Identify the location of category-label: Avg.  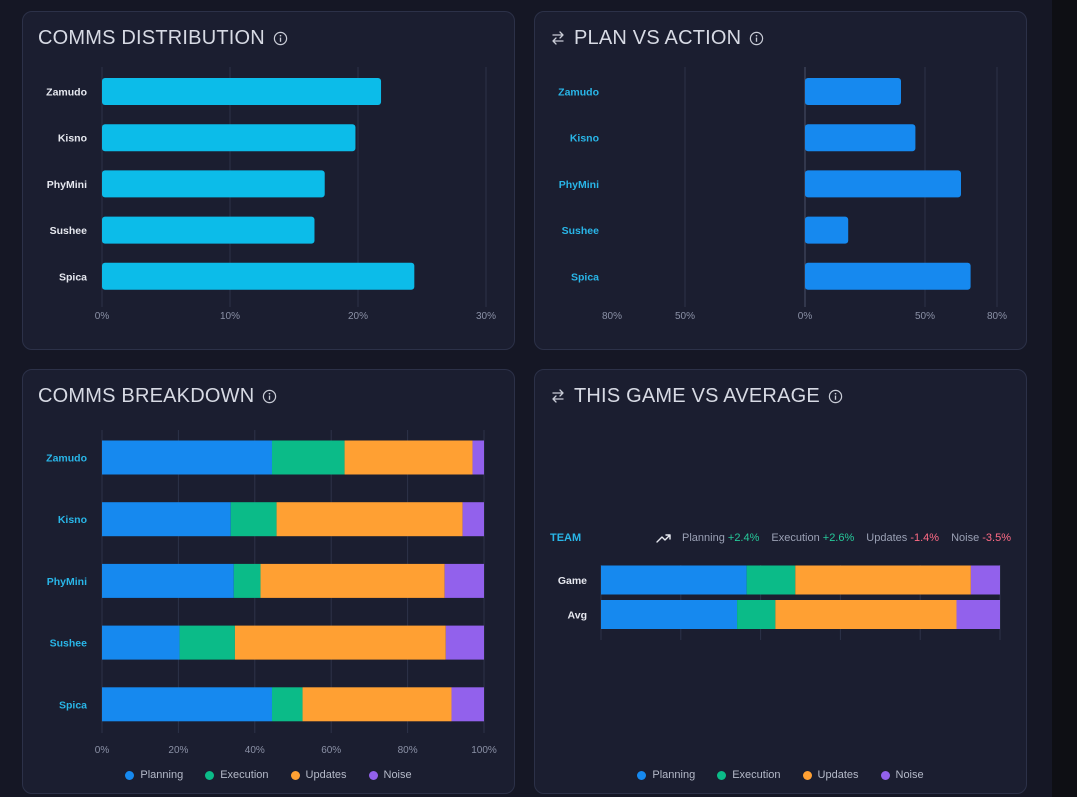
(577, 616).